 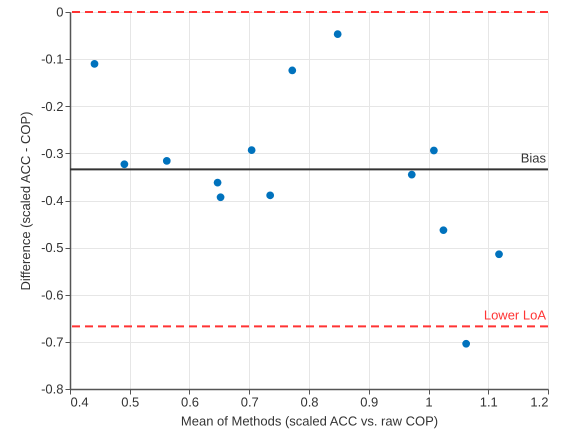 What do you see at coordinates (369, 402) in the screenshot?
I see `x-tick-label: 0.9` at bounding box center [369, 402].